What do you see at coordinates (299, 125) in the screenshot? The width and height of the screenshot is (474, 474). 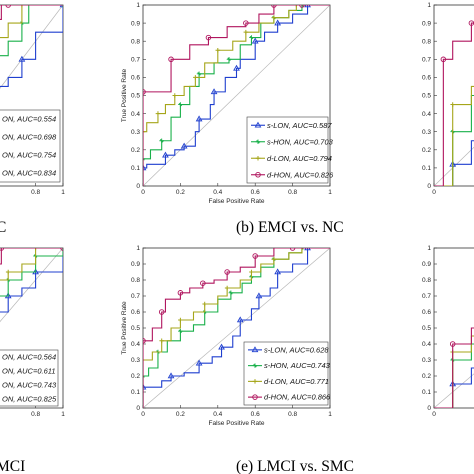 I see `legend-entry: s-LON, AUC=0.587` at bounding box center [299, 125].